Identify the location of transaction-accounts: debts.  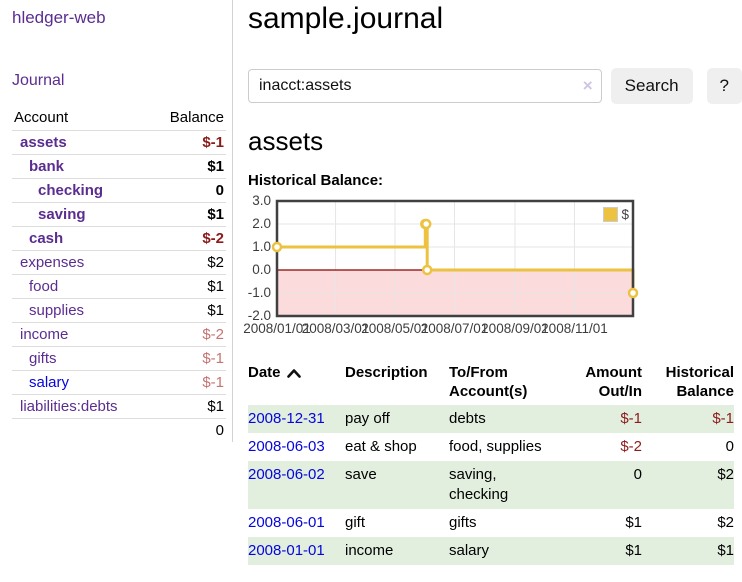
(467, 418).